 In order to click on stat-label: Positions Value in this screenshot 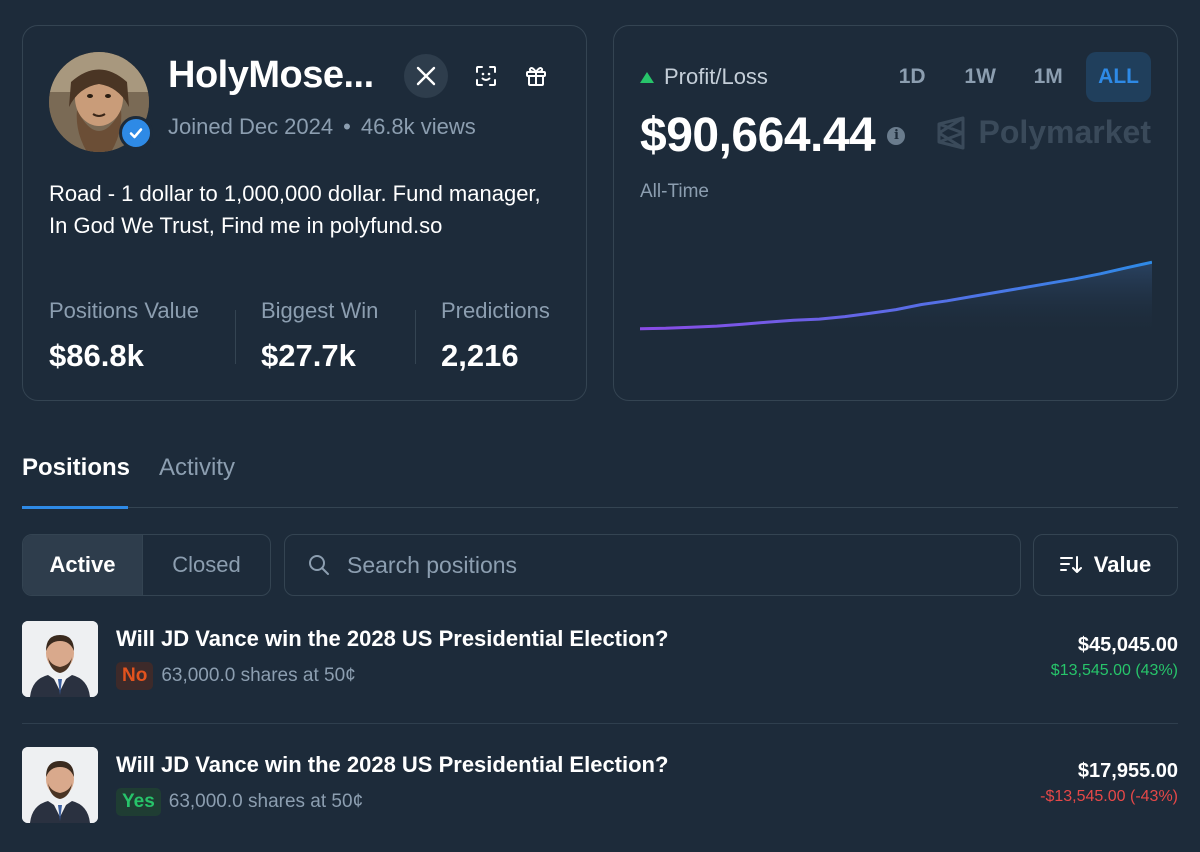, I will do `click(124, 310)`.